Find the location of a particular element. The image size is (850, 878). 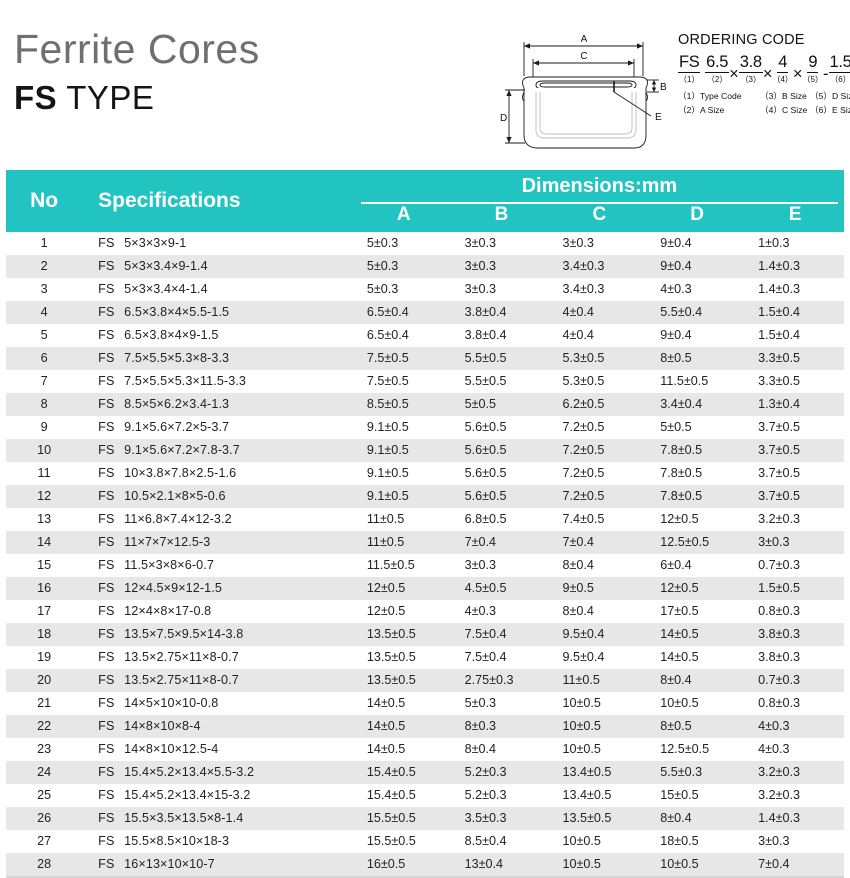

cell-no: 1 is located at coordinates (44, 243).